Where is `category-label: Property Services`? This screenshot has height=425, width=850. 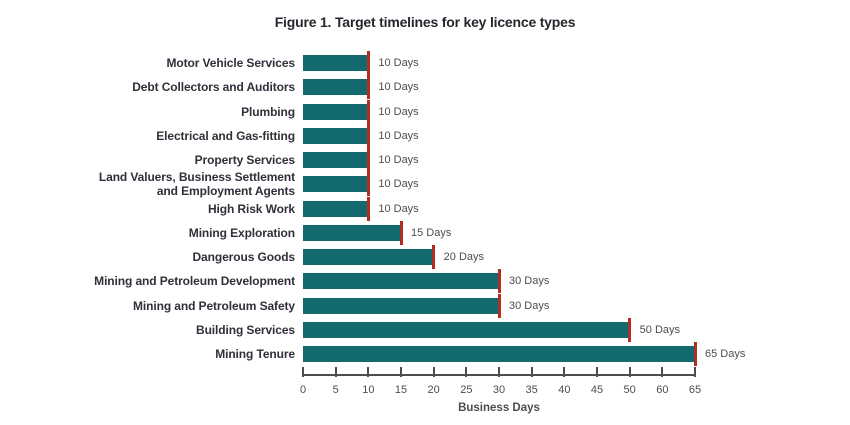 category-label: Property Services is located at coordinates (244, 159).